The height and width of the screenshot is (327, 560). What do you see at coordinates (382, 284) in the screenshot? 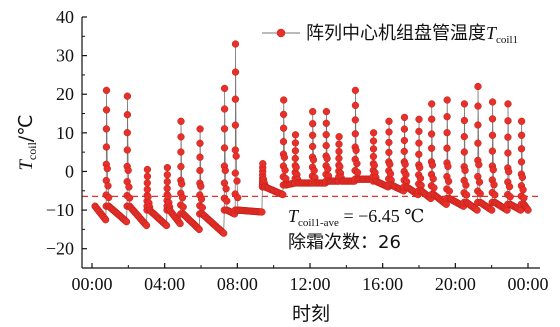
I see `x-tick-label: 16:00` at bounding box center [382, 284].